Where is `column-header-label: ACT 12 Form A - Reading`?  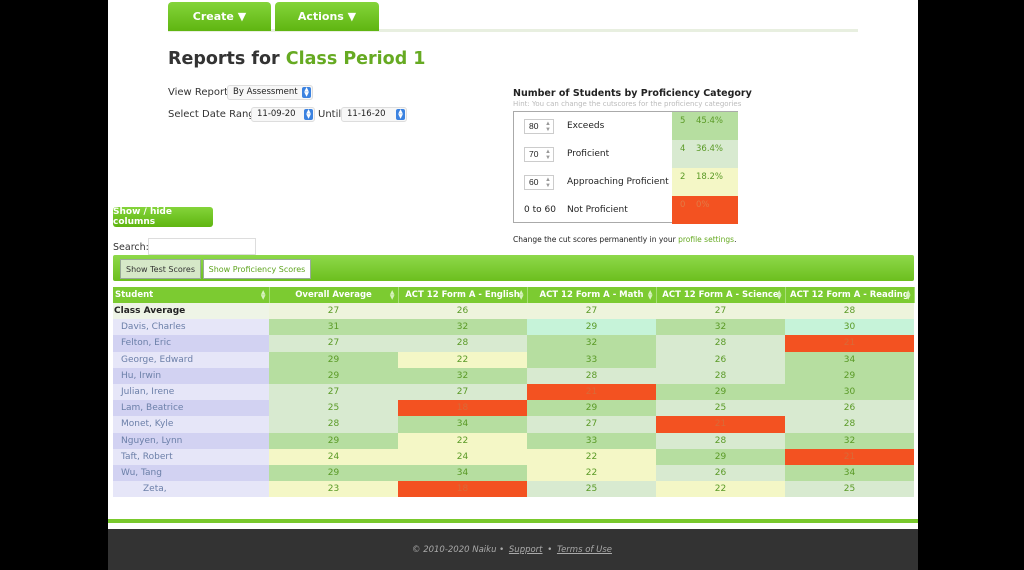
column-header-label: ACT 12 Form A - Reading is located at coordinates (849, 295).